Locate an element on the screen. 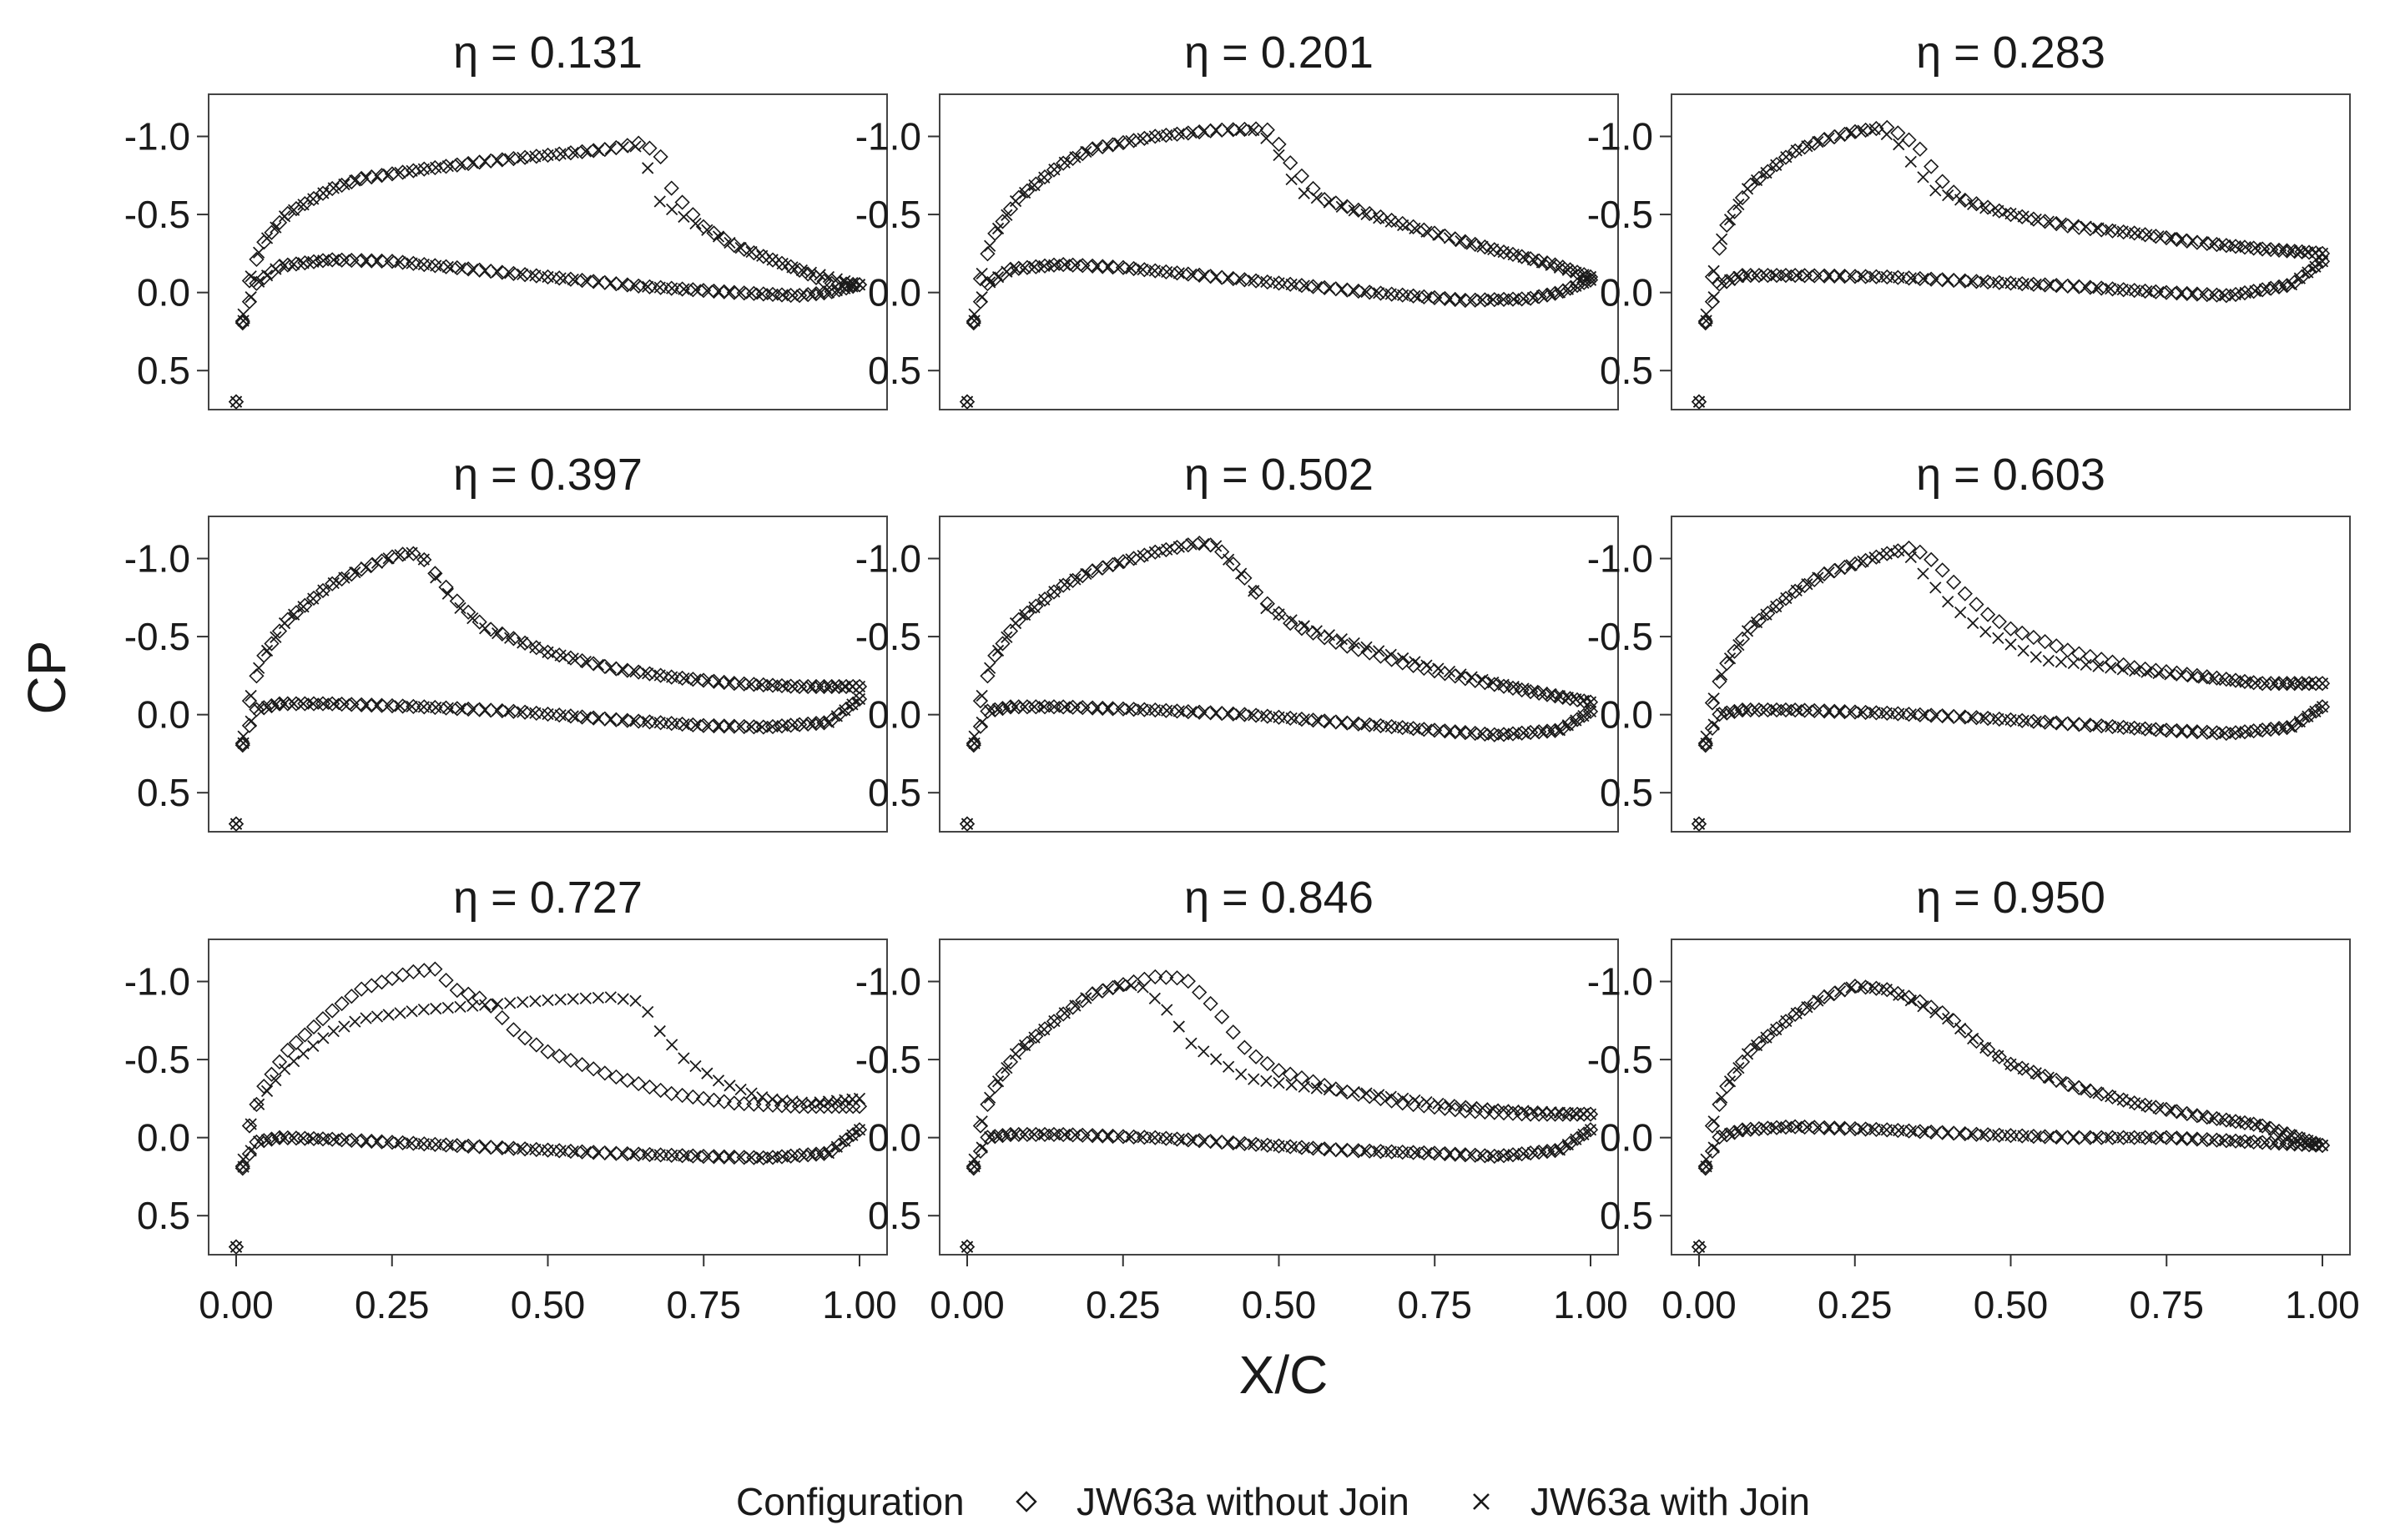 This screenshot has width=2385, height=1540. legend-title: Configuration is located at coordinates (851, 1501).